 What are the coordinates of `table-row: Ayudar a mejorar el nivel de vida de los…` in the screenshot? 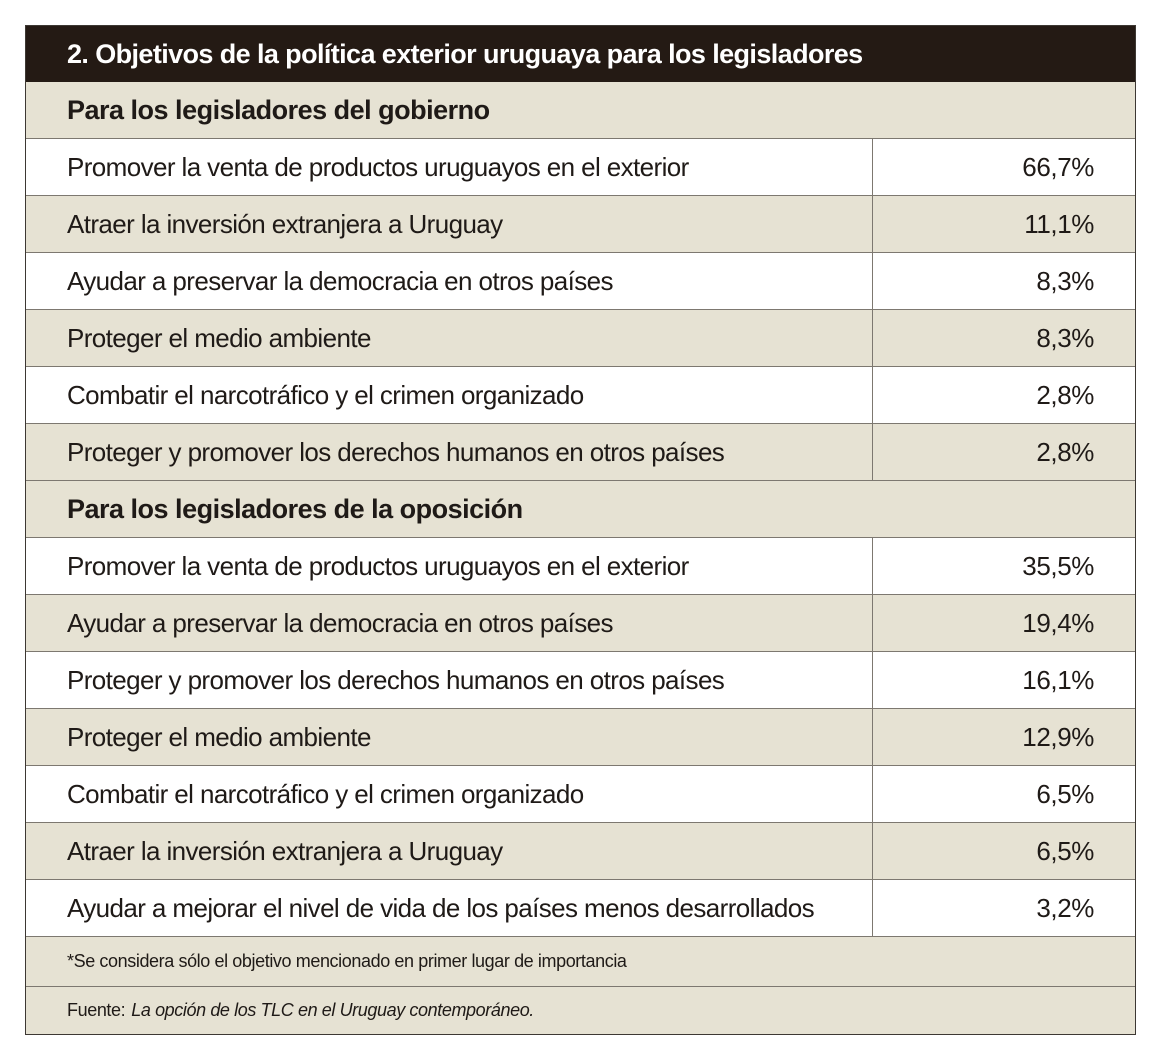 It's located at (580, 908).